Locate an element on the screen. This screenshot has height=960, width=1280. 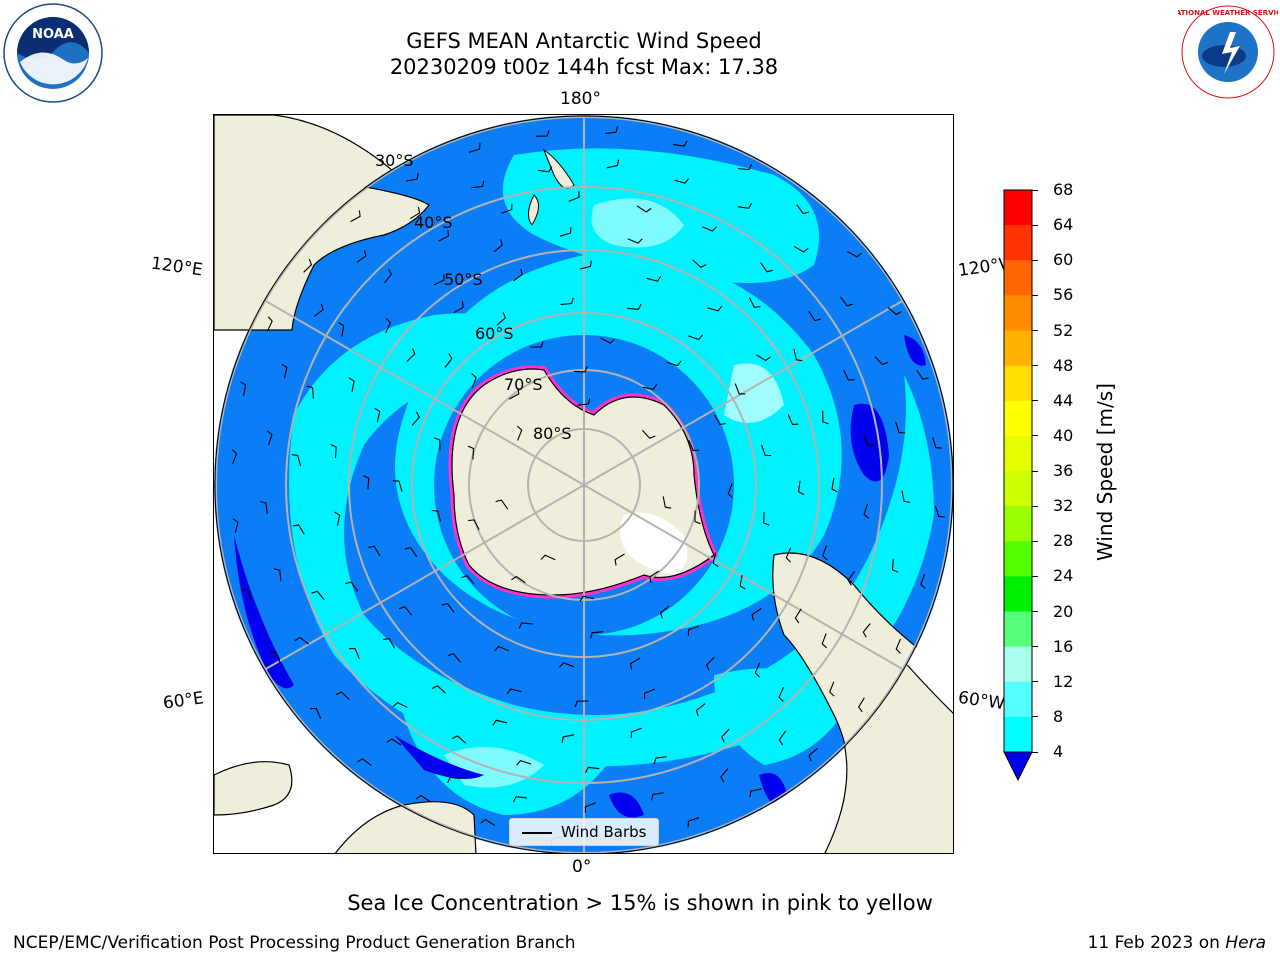
lat-label-40s: 40°S is located at coordinates (433, 222).